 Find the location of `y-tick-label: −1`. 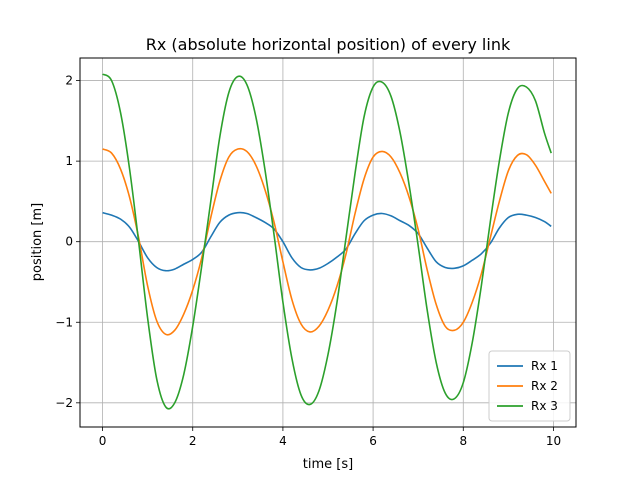

y-tick-label: −1 is located at coordinates (64, 322).